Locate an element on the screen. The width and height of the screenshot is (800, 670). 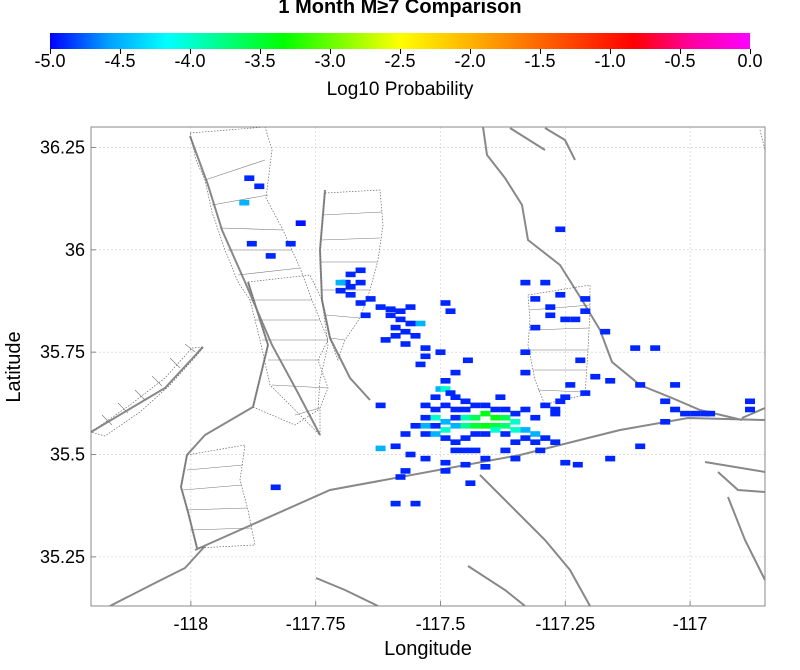
y-tick-label: 35.25 is located at coordinates (62, 557).